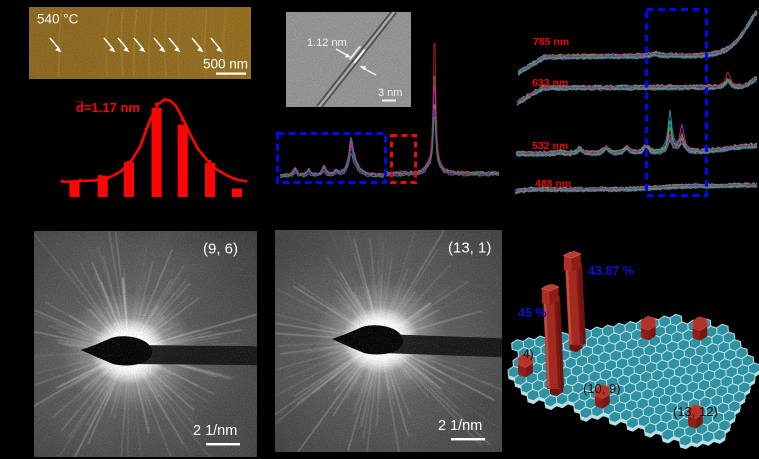 The height and width of the screenshot is (459, 759). I want to click on svg-text: 43.87 %, so click(611, 271).